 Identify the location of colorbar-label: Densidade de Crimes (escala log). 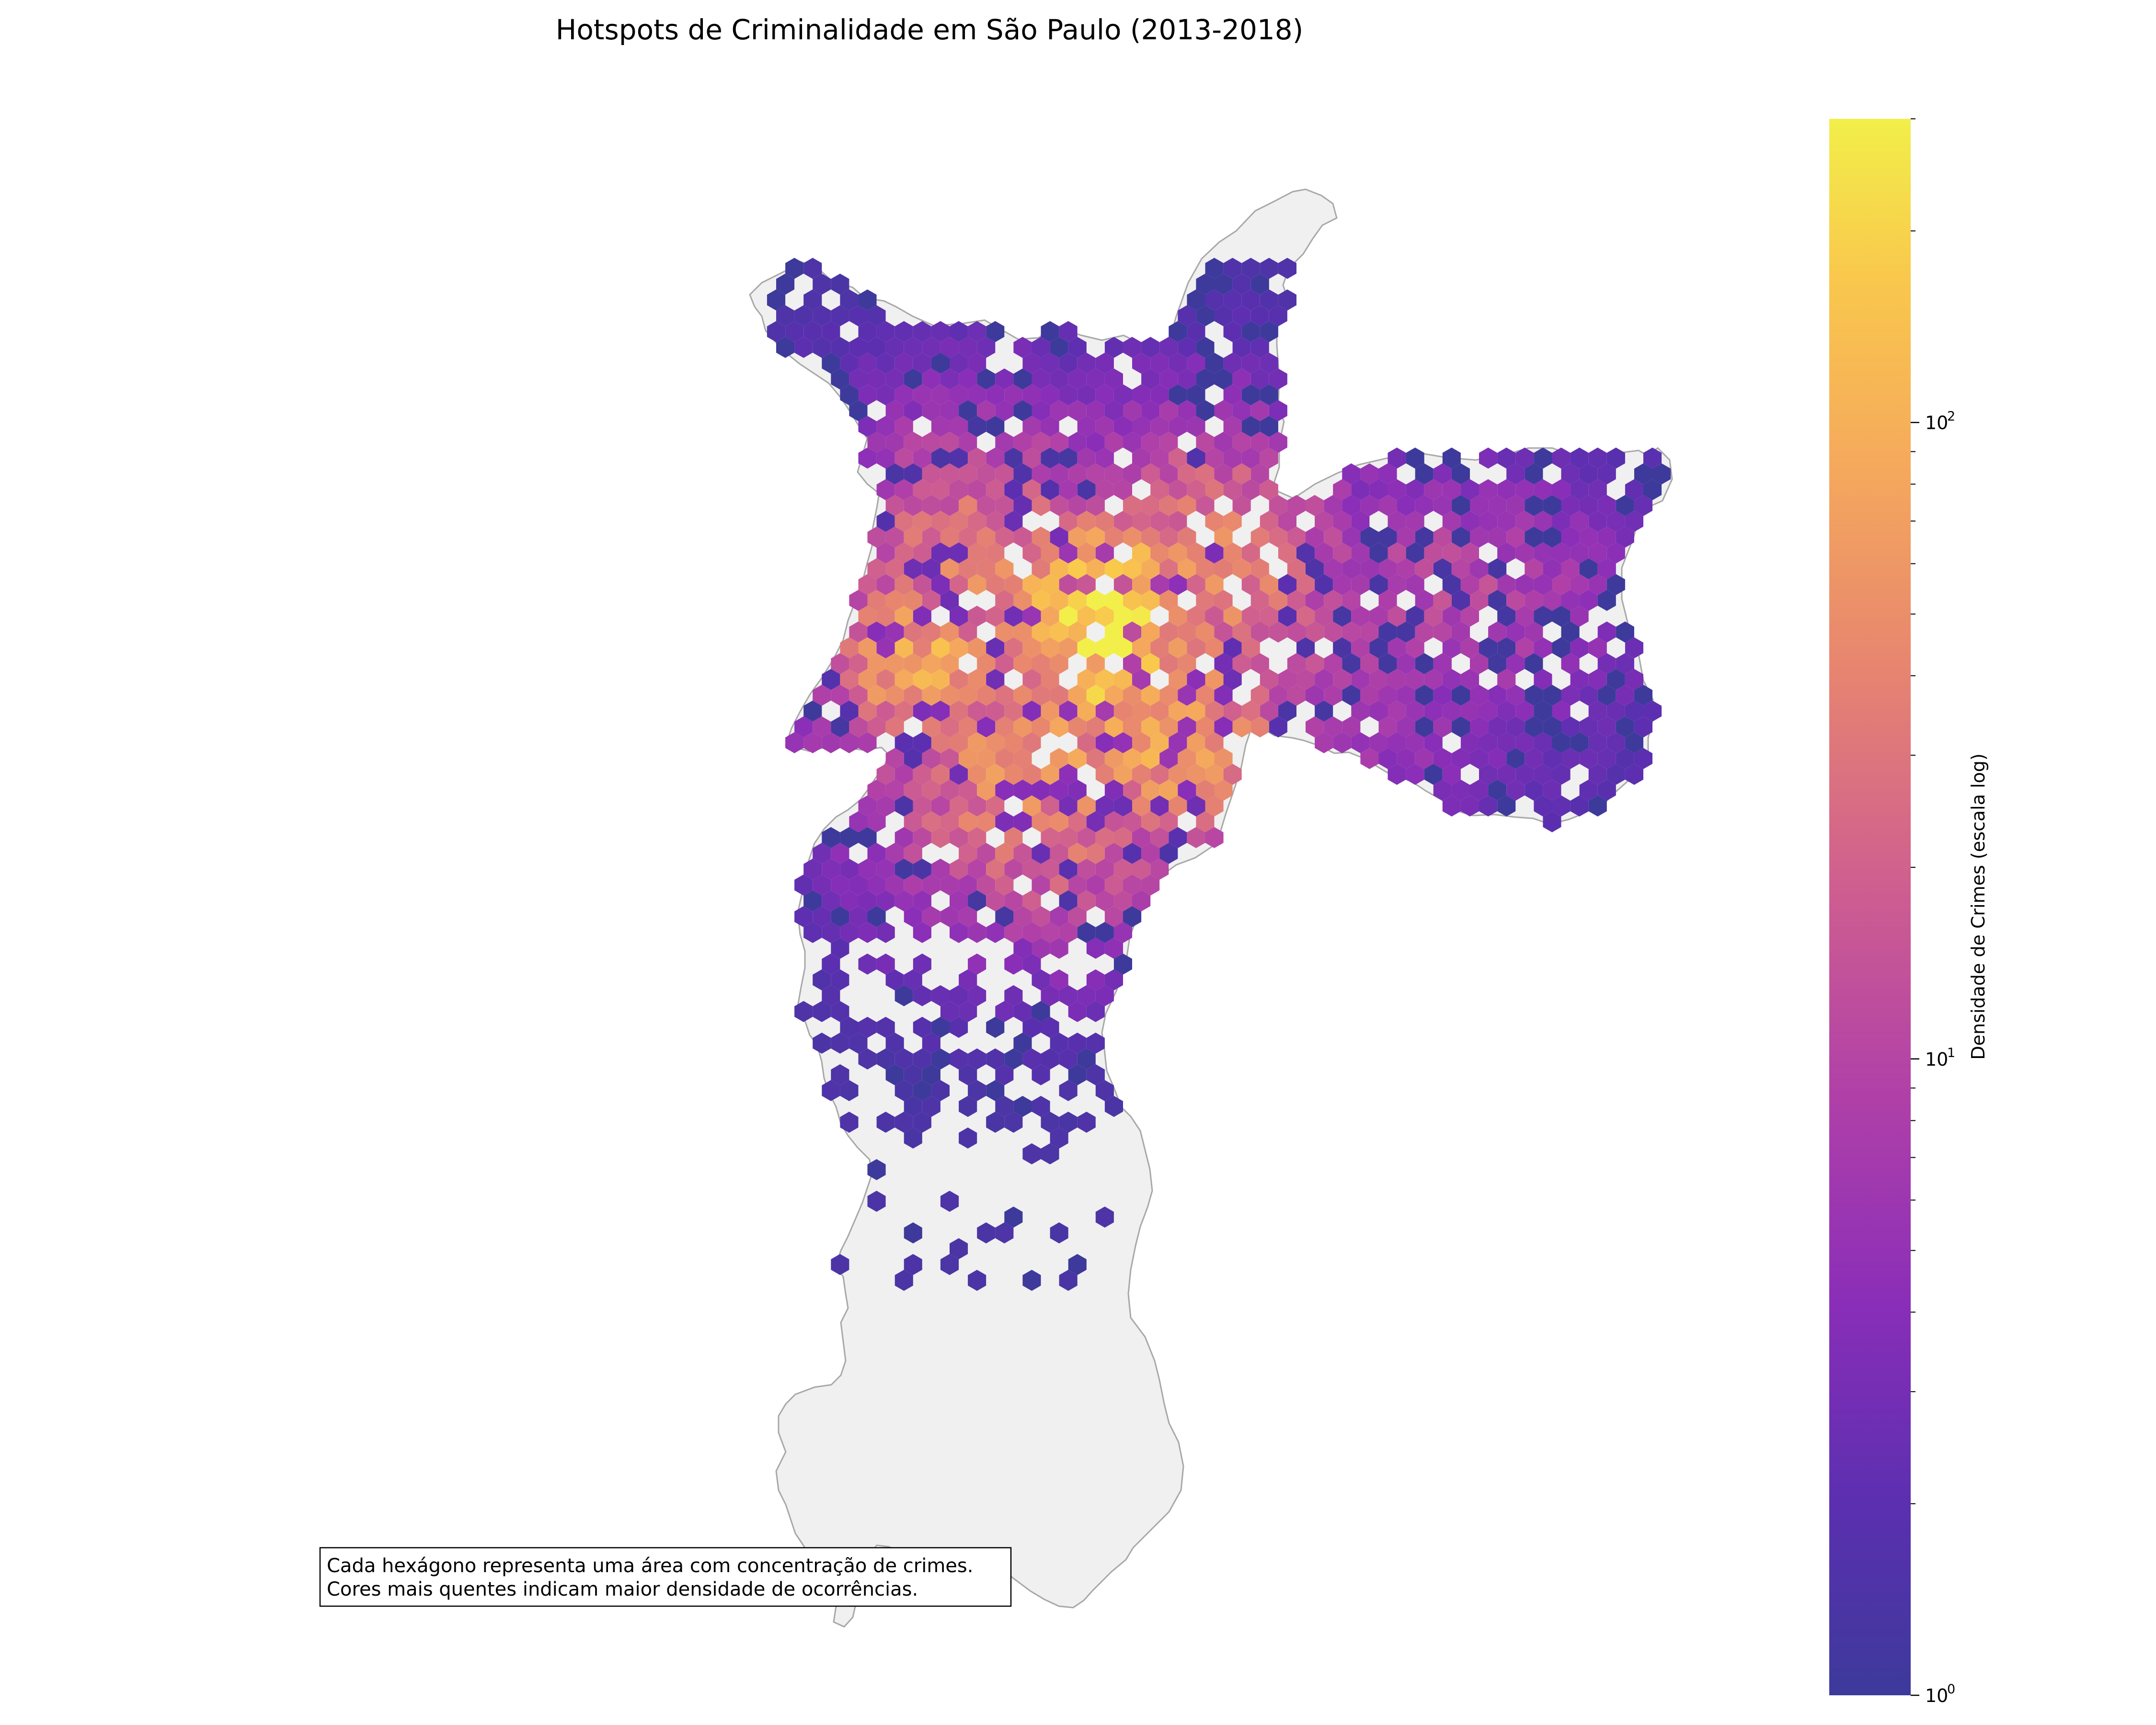
(1979, 906).